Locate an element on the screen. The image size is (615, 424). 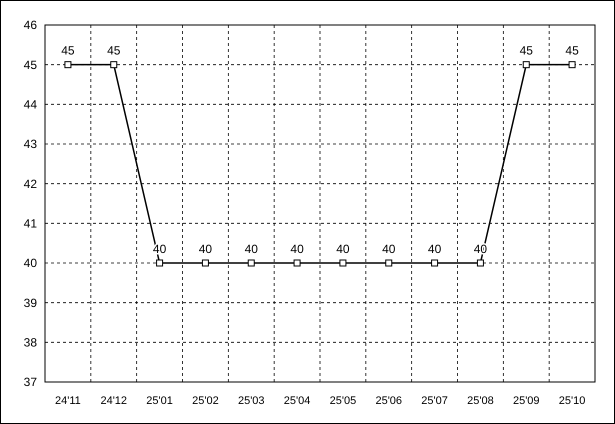
x-tick-label: 25'10 is located at coordinates (572, 401).